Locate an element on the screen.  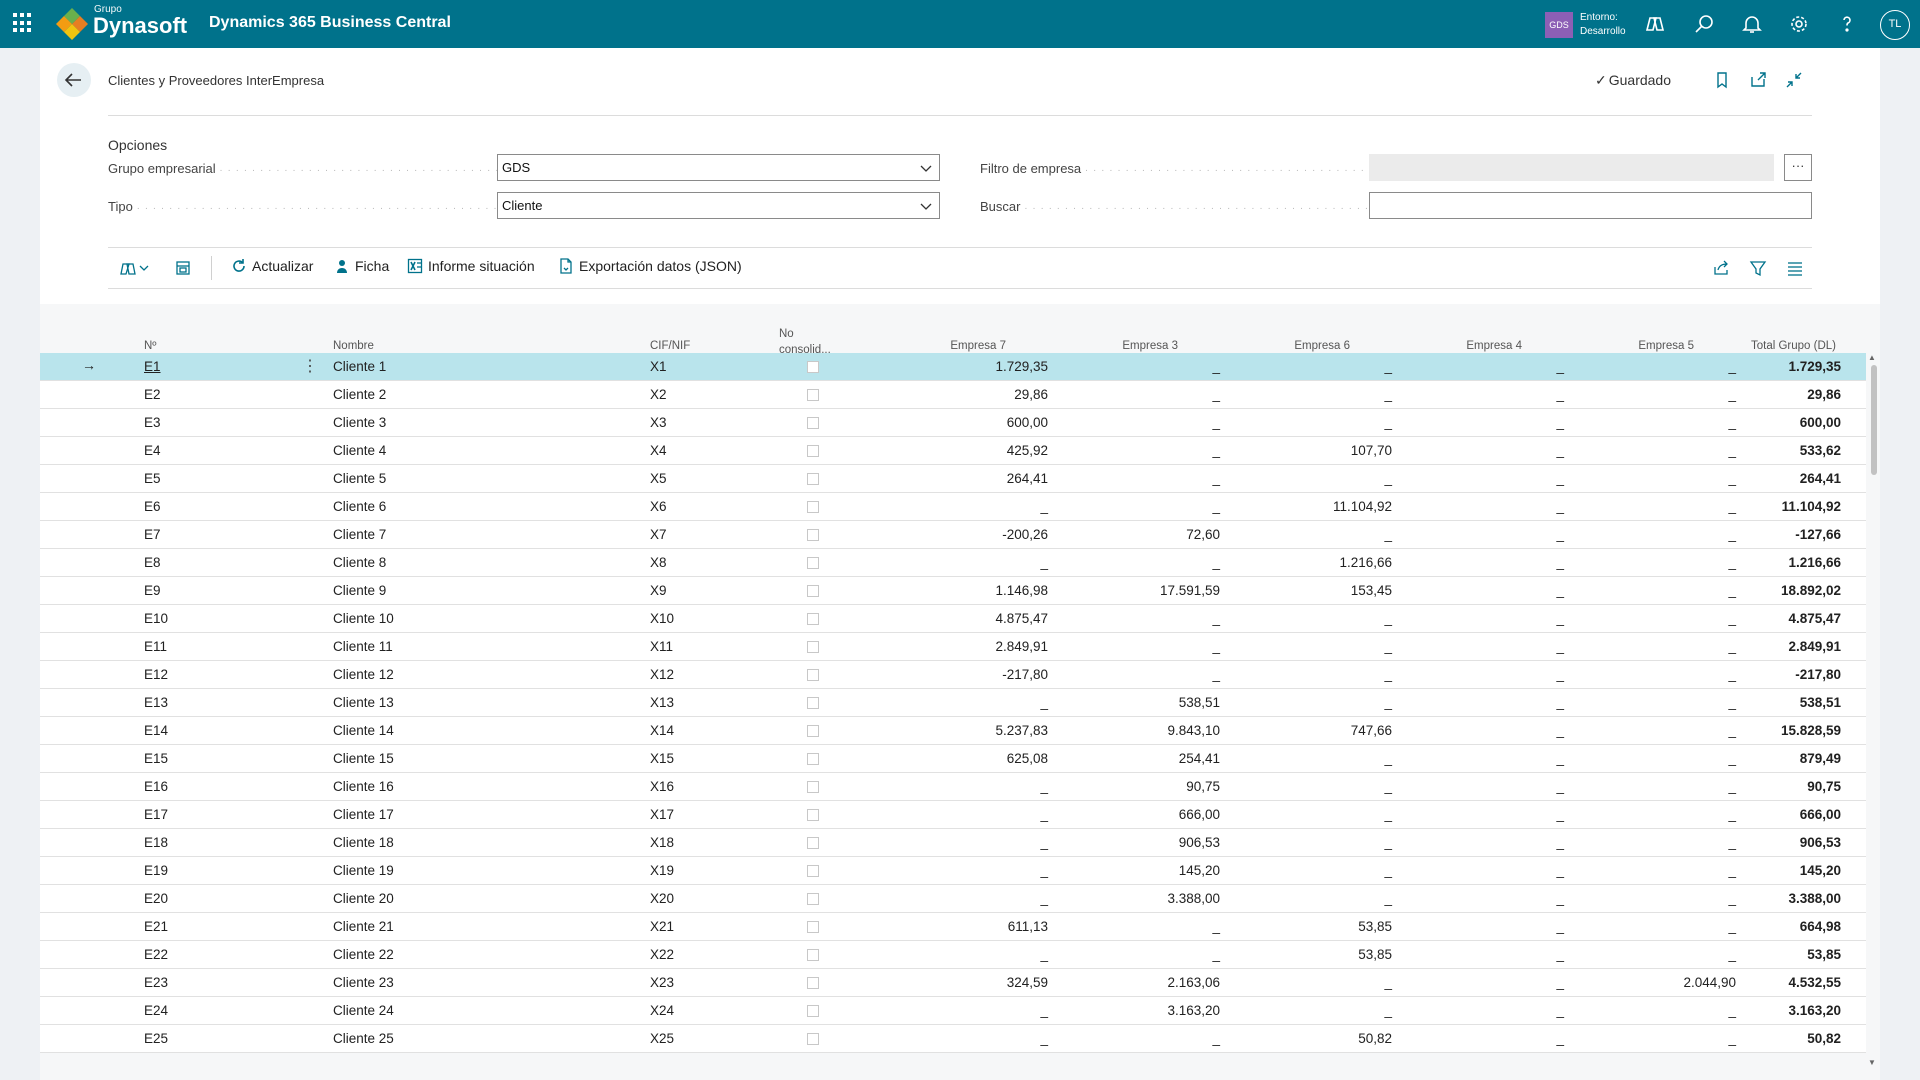
app-launcher-icon is located at coordinates (23, 23).